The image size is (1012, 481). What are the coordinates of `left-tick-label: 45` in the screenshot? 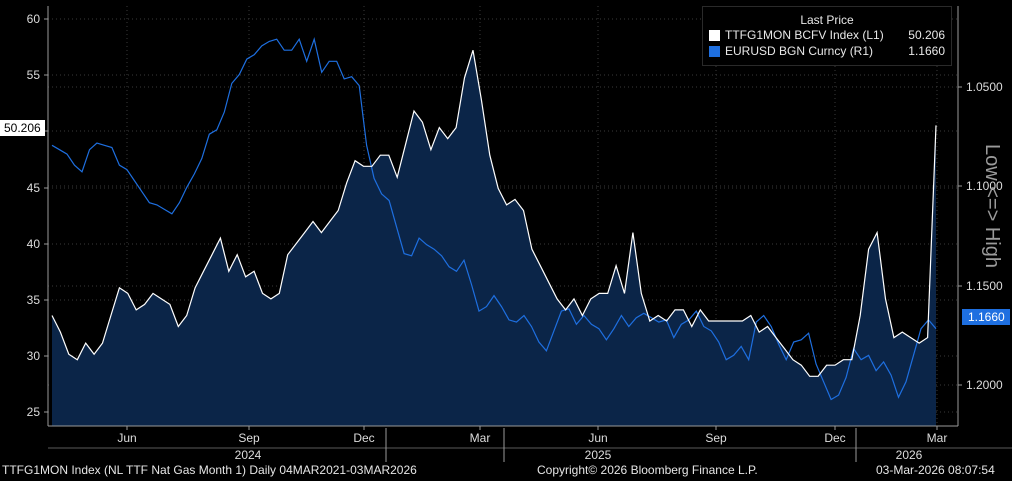 It's located at (34, 188).